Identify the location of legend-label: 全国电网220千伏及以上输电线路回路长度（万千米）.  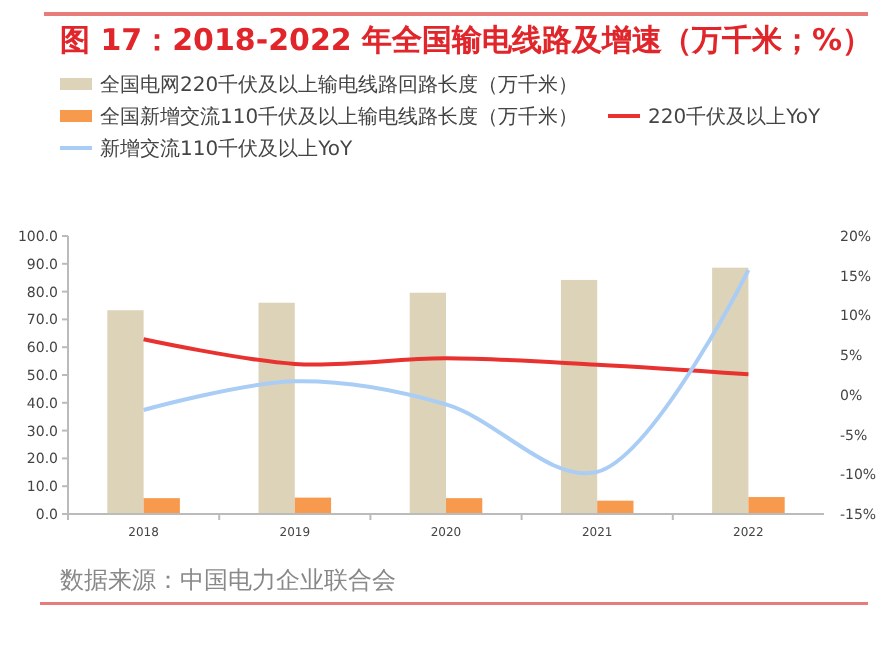
(339, 85).